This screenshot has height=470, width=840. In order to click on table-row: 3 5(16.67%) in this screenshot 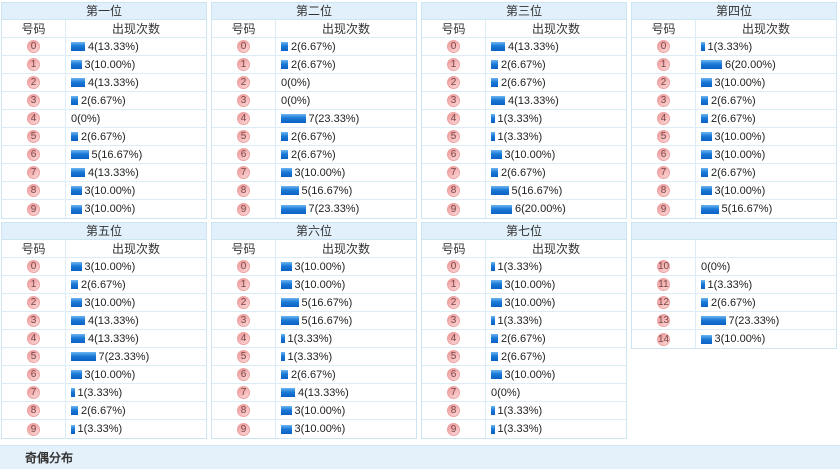, I will do `click(314, 321)`.